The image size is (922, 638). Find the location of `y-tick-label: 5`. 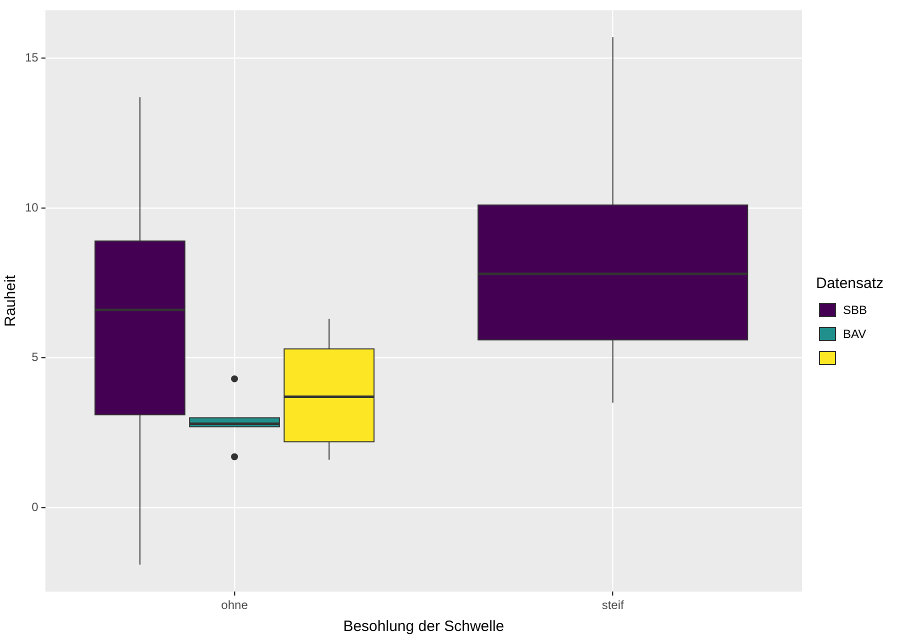

y-tick-label: 5 is located at coordinates (35, 357).